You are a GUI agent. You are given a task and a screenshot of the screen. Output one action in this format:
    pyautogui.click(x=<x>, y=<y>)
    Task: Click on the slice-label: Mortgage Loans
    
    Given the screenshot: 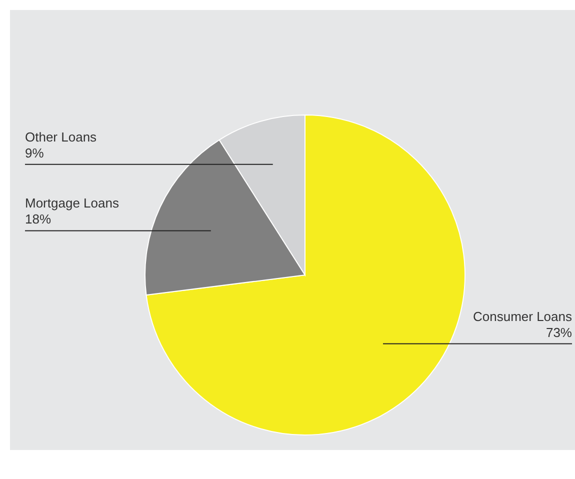 What is the action you would take?
    pyautogui.click(x=72, y=203)
    